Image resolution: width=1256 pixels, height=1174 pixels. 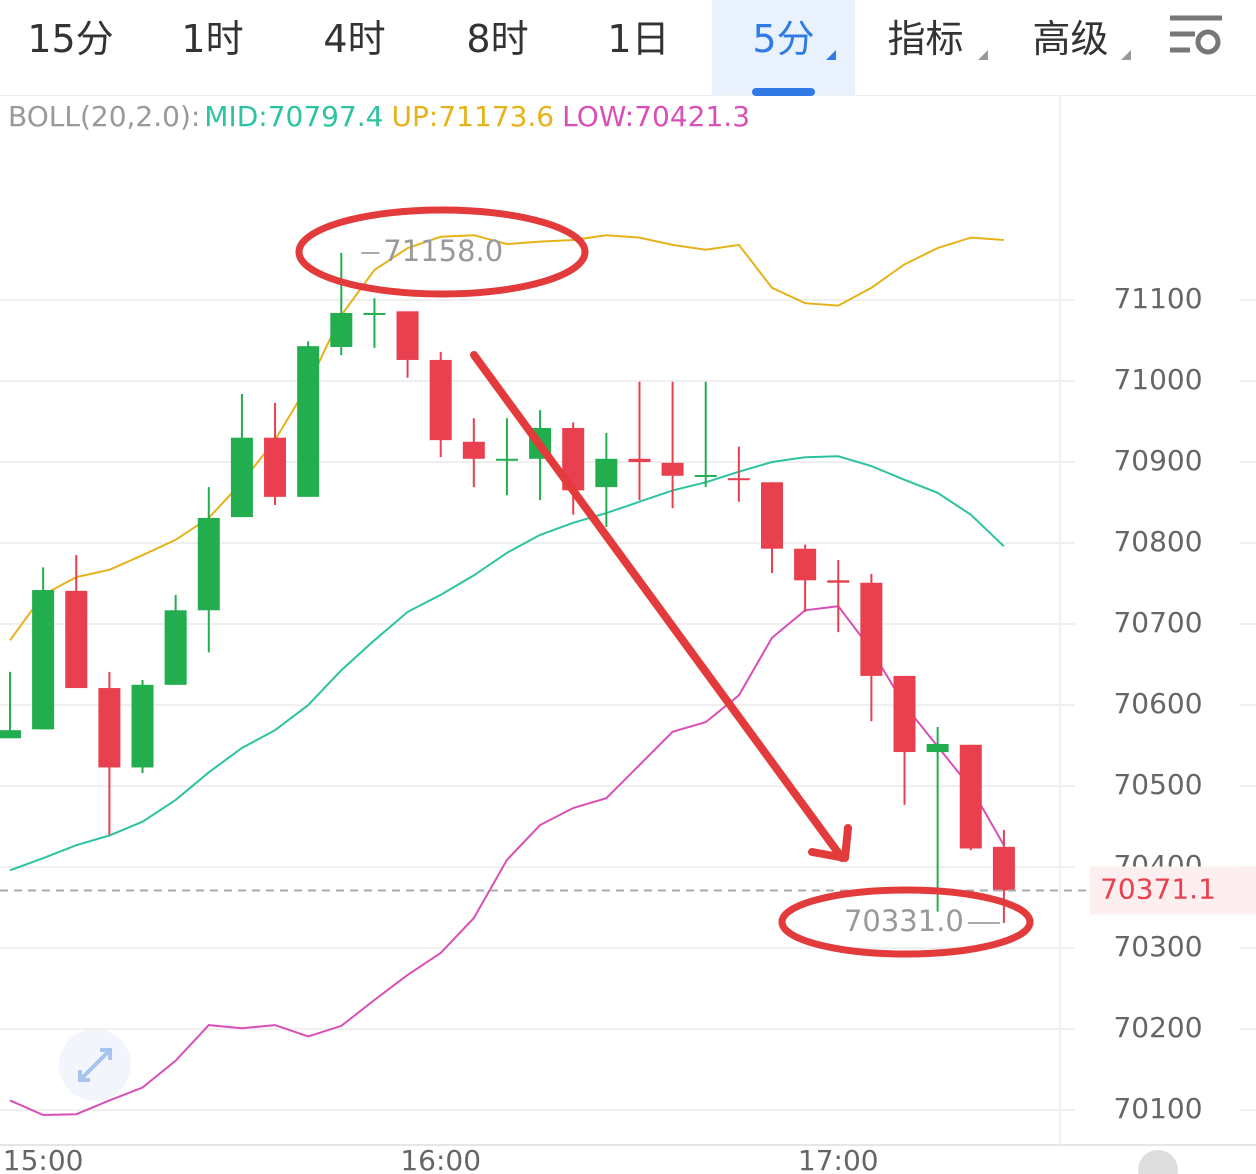 I want to click on timeframe-tab: 8时, so click(x=497, y=39).